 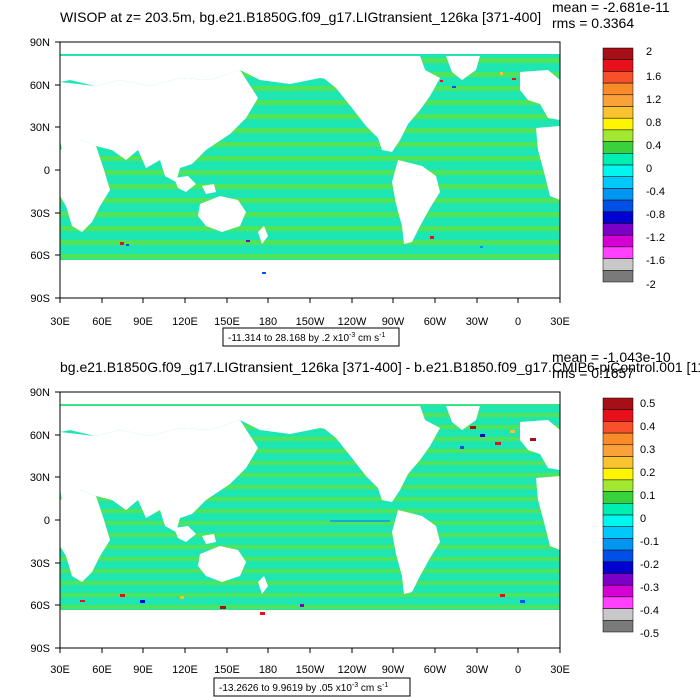 I want to click on map-1-lat-ticks: 90N 60N 30N 0 30S 60S 90S, so click(x=45, y=171).